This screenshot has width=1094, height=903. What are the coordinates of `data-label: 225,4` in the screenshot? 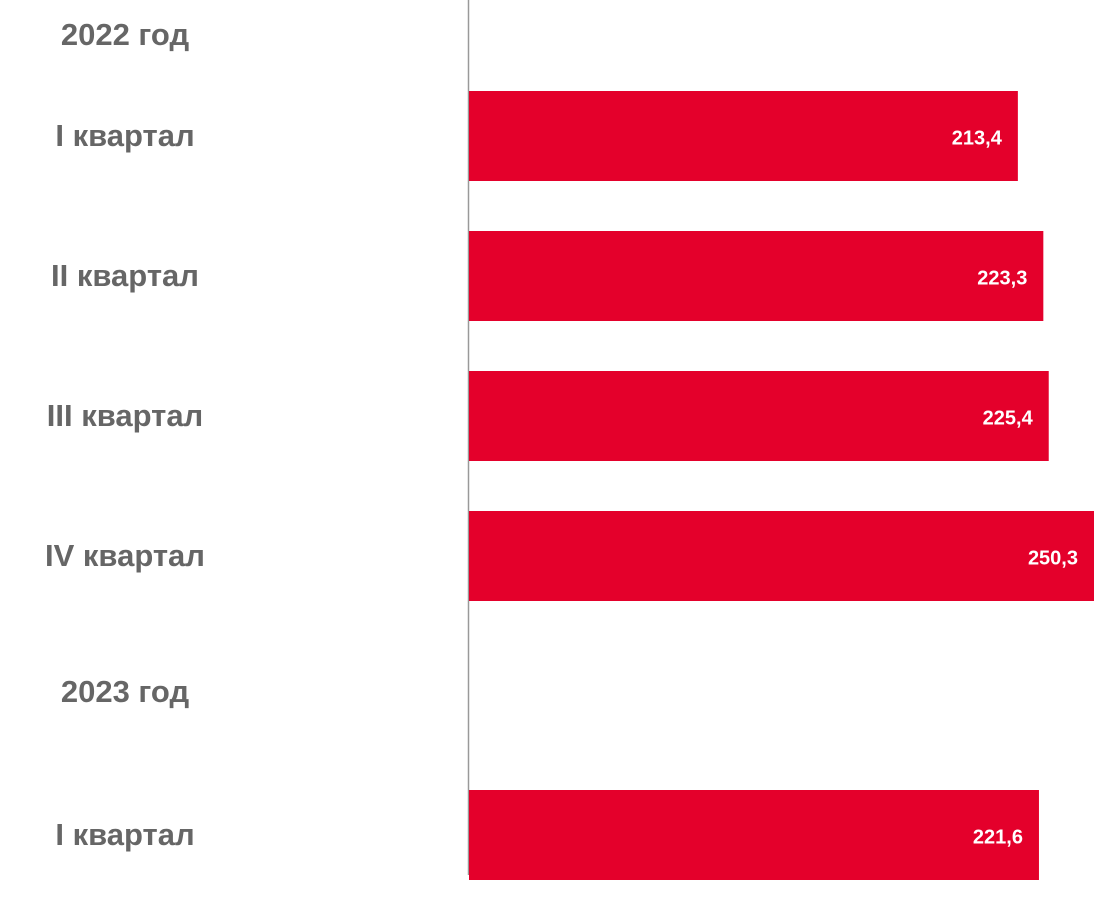 It's located at (1008, 418).